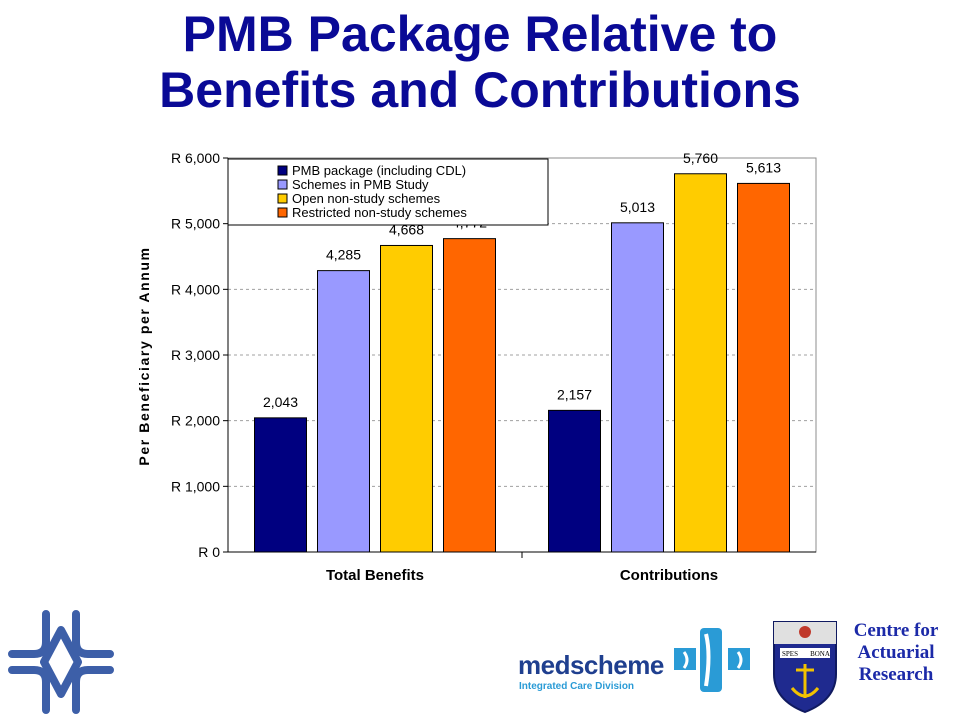 The image size is (960, 720). I want to click on legend-label: Schemes in PMB Study, so click(360, 184).